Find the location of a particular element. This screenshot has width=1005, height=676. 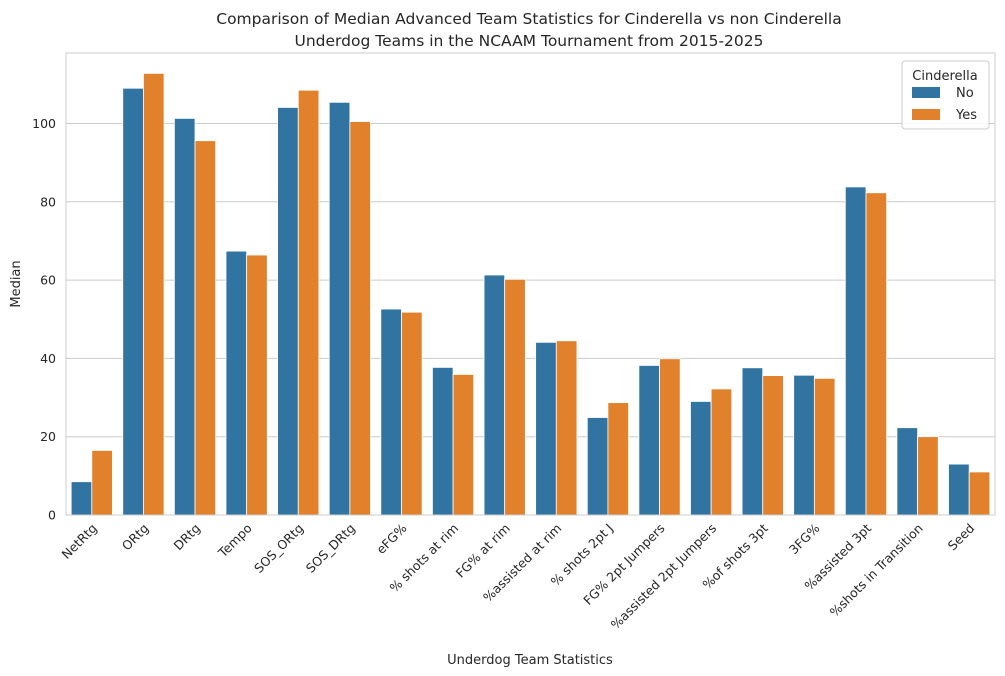

x-tick-label: Seed is located at coordinates (961, 537).